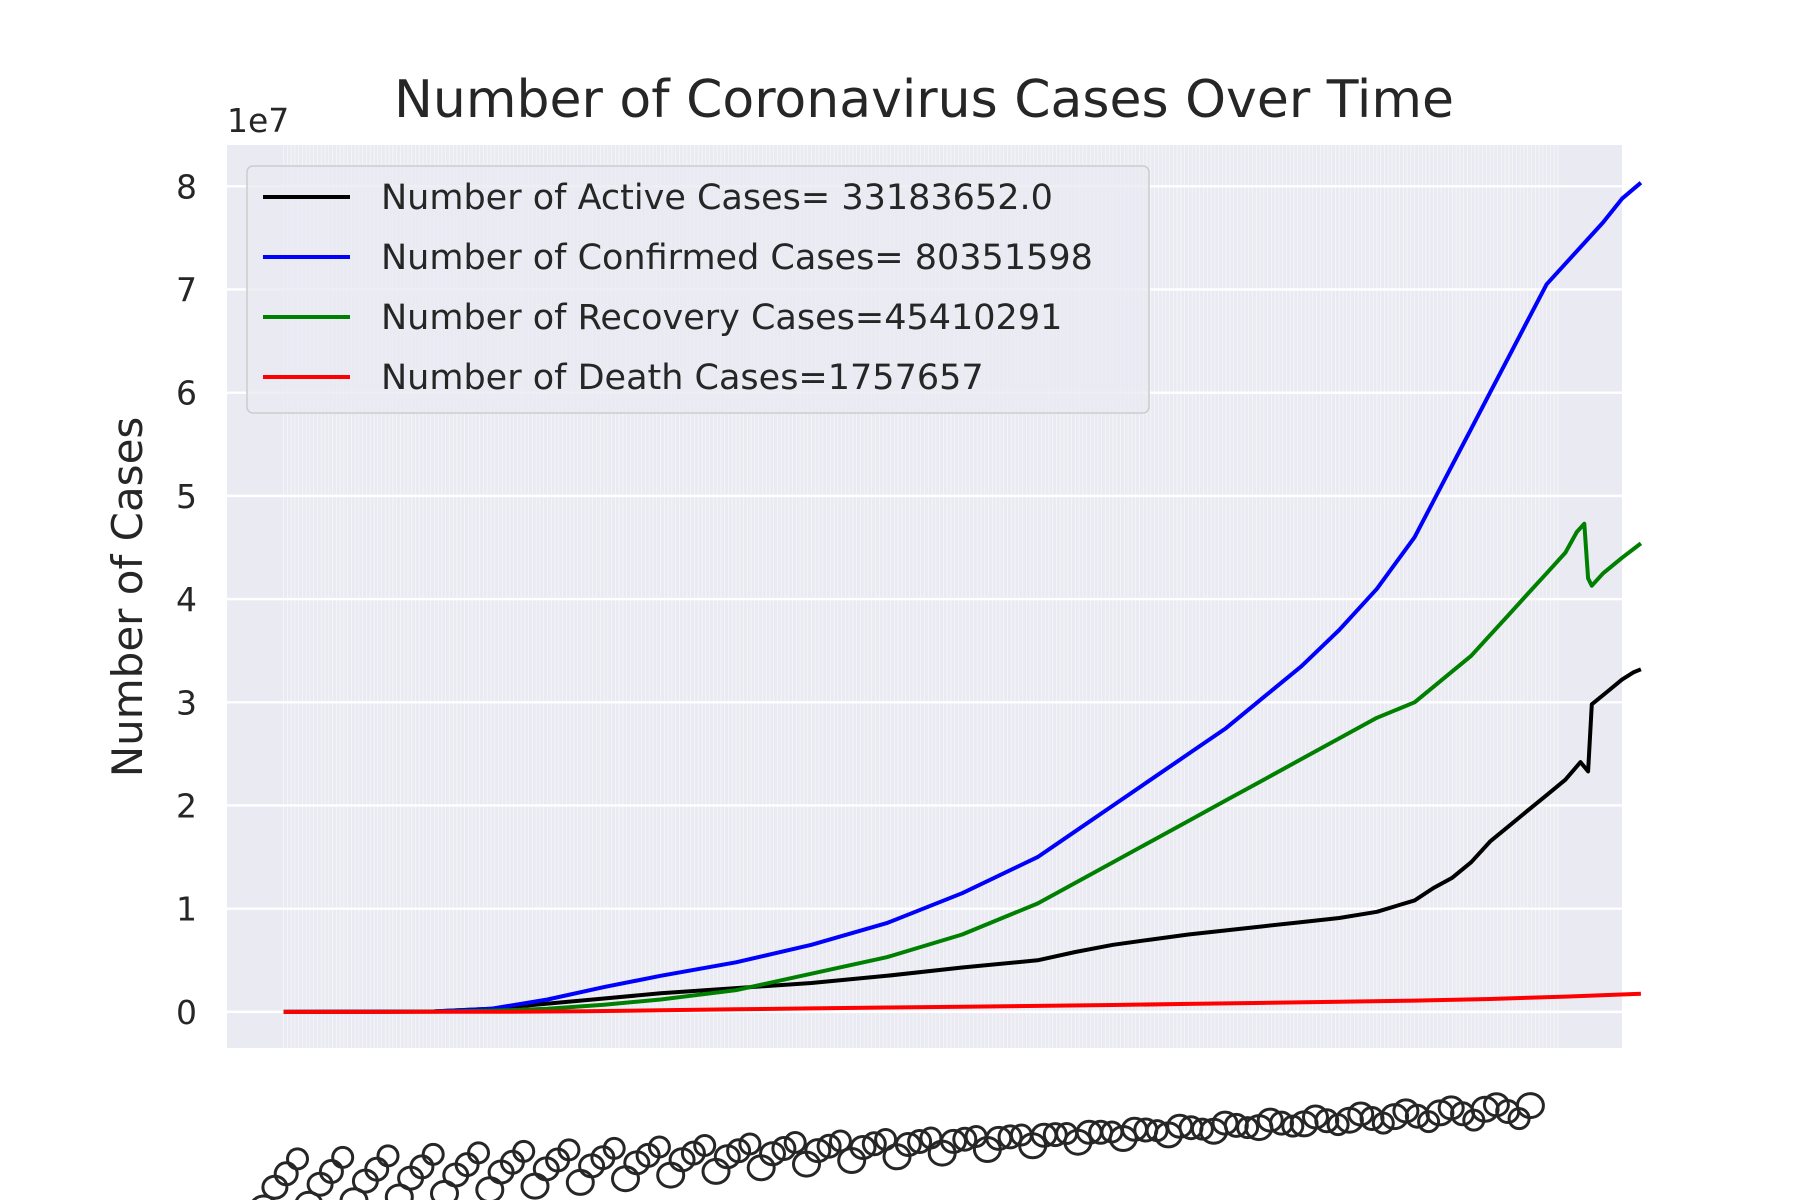 The height and width of the screenshot is (1200, 1800). What do you see at coordinates (737, 258) in the screenshot?
I see `legend-label: Number of Confirmed Cases= 80351598` at bounding box center [737, 258].